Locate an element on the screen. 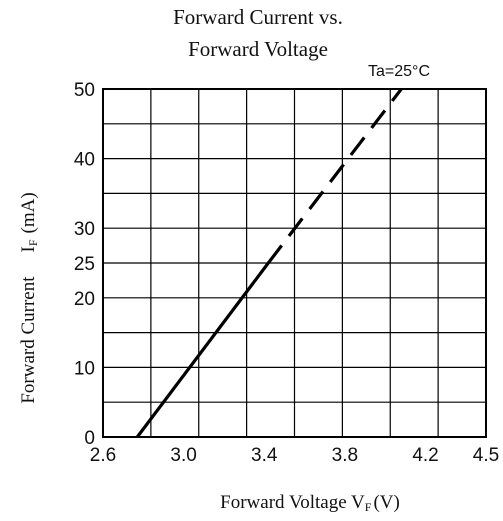 This screenshot has height=521, width=503. y-tick-label: 20 is located at coordinates (84, 299).